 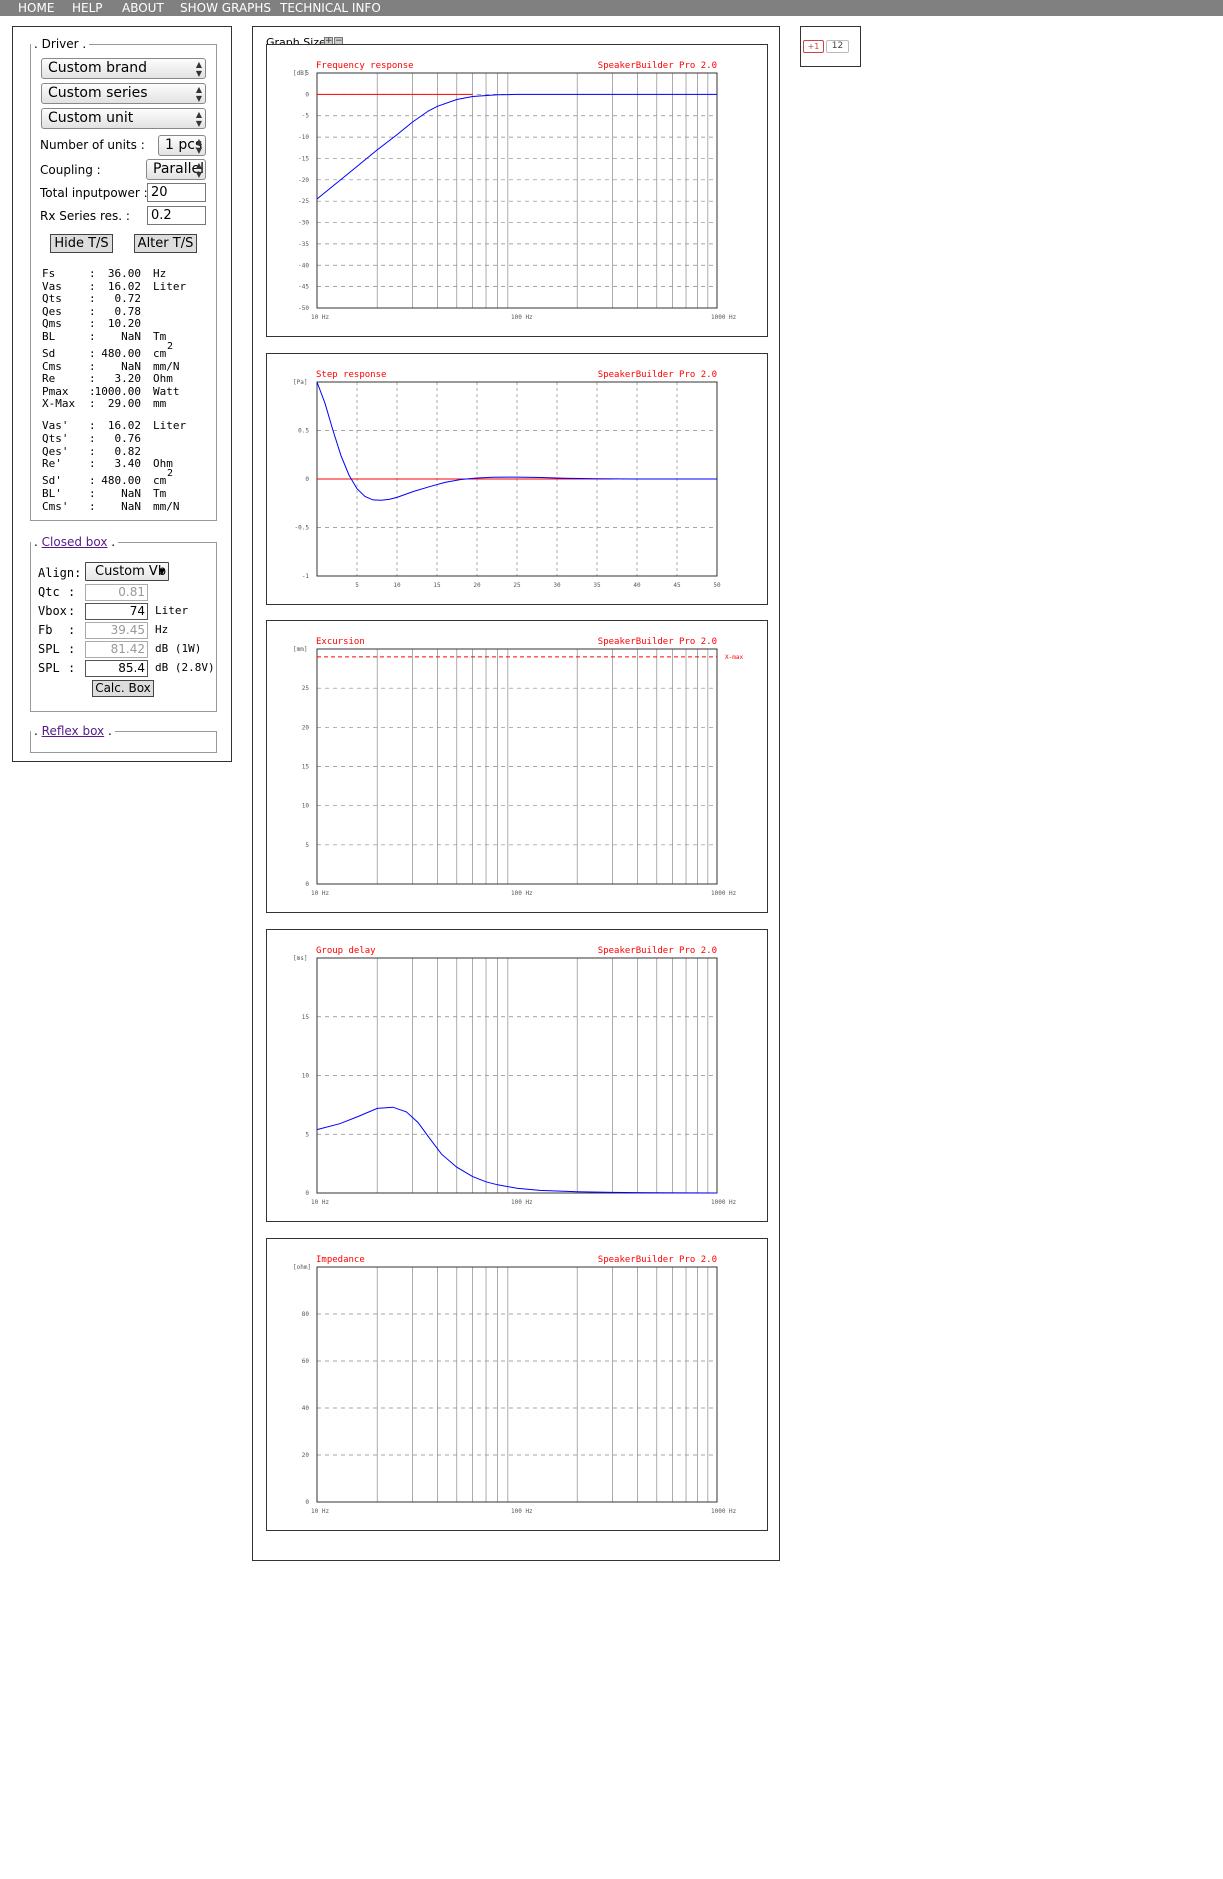 I want to click on y-tick-label: 40, so click(x=306, y=1408).